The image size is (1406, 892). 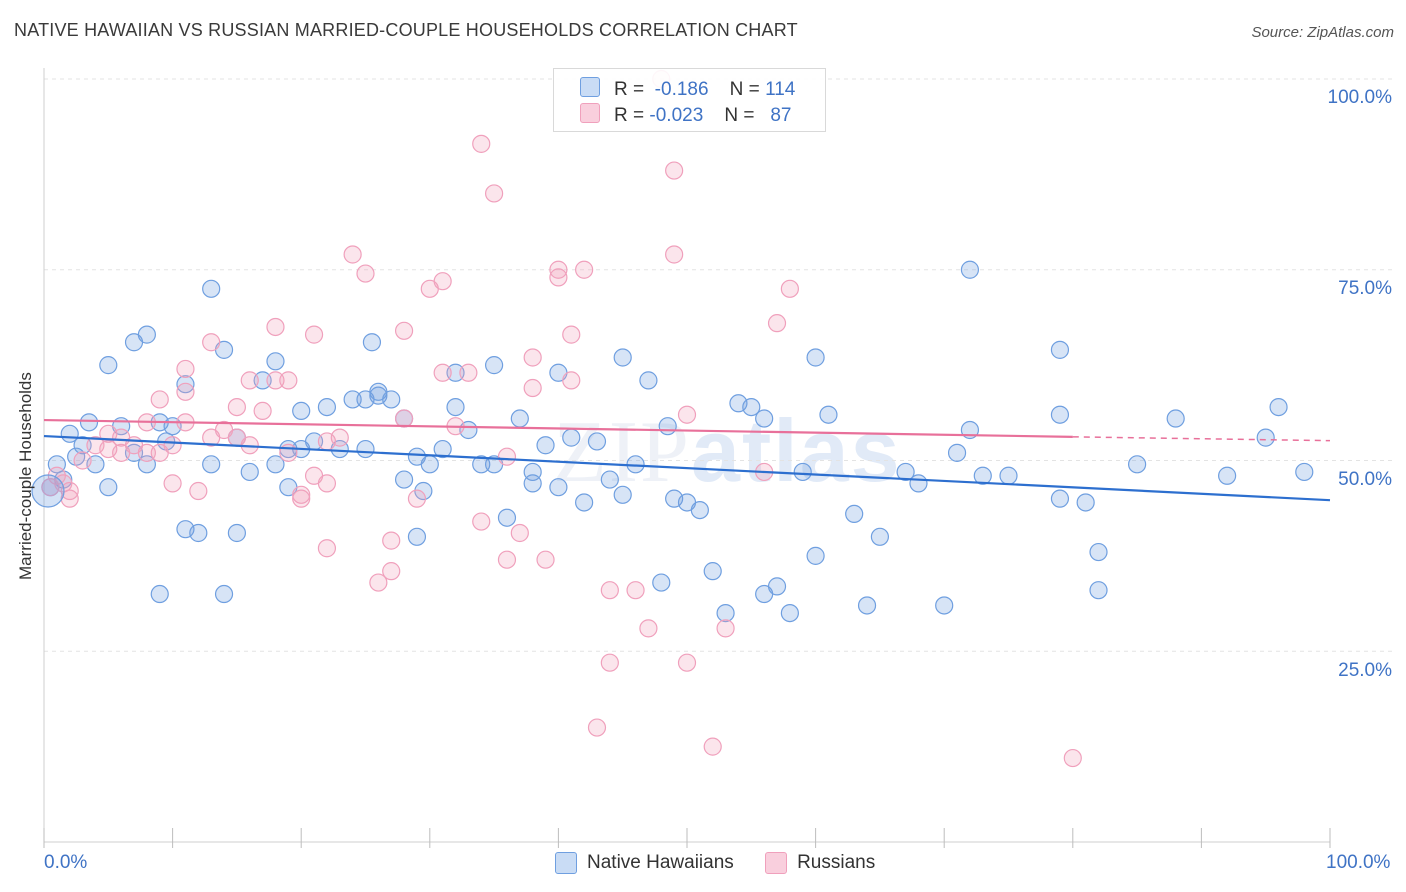 I want to click on legend-row-russians: R = -0.023 N = 87, so click(x=685, y=115).